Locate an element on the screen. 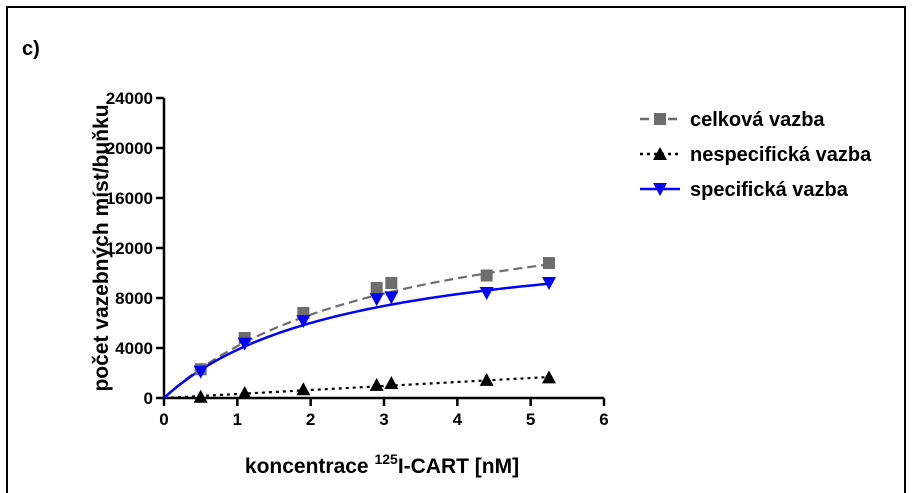 The width and height of the screenshot is (916, 493). x-axis-title-prefix: koncentrace is located at coordinates (310, 466).